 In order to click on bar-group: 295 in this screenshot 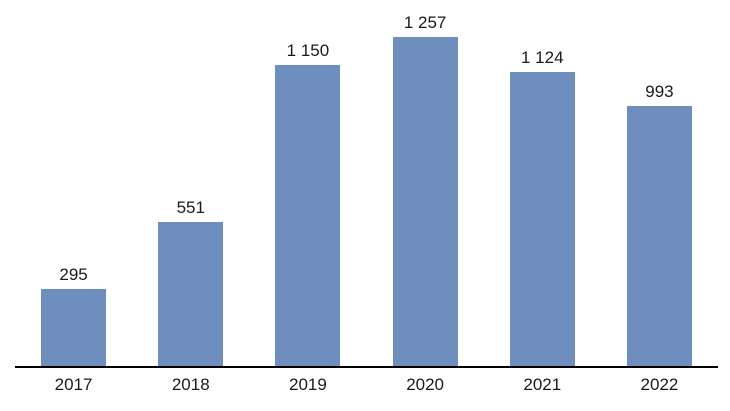, I will do `click(73, 183)`.